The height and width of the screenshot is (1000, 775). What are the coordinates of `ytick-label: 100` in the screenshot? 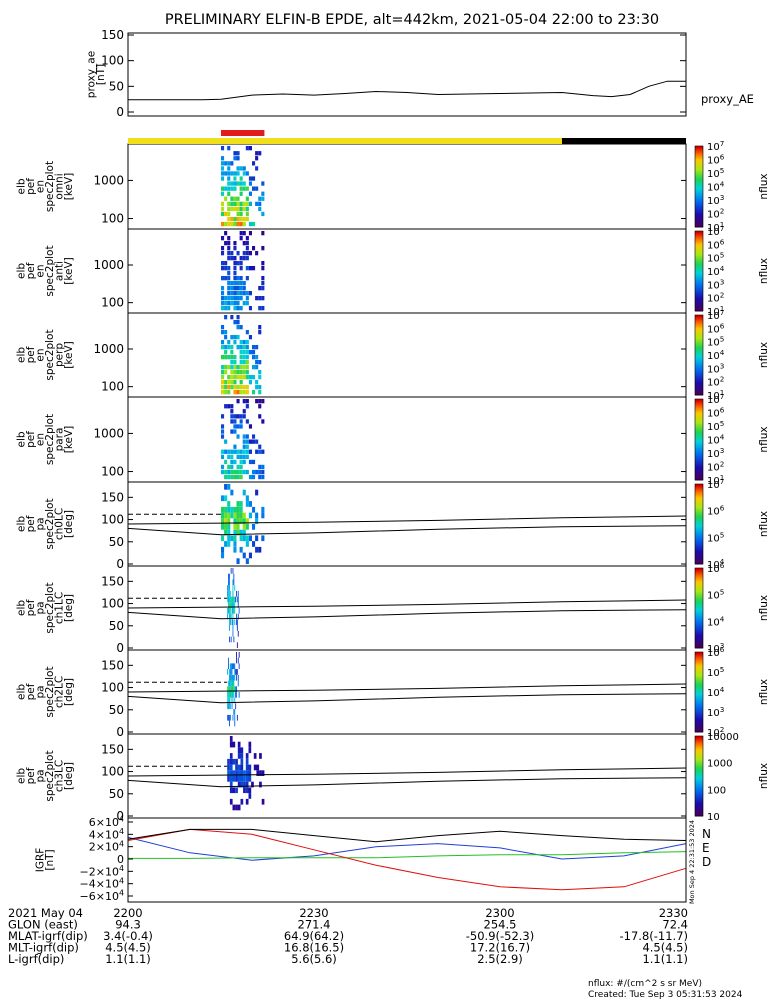 It's located at (112, 772).